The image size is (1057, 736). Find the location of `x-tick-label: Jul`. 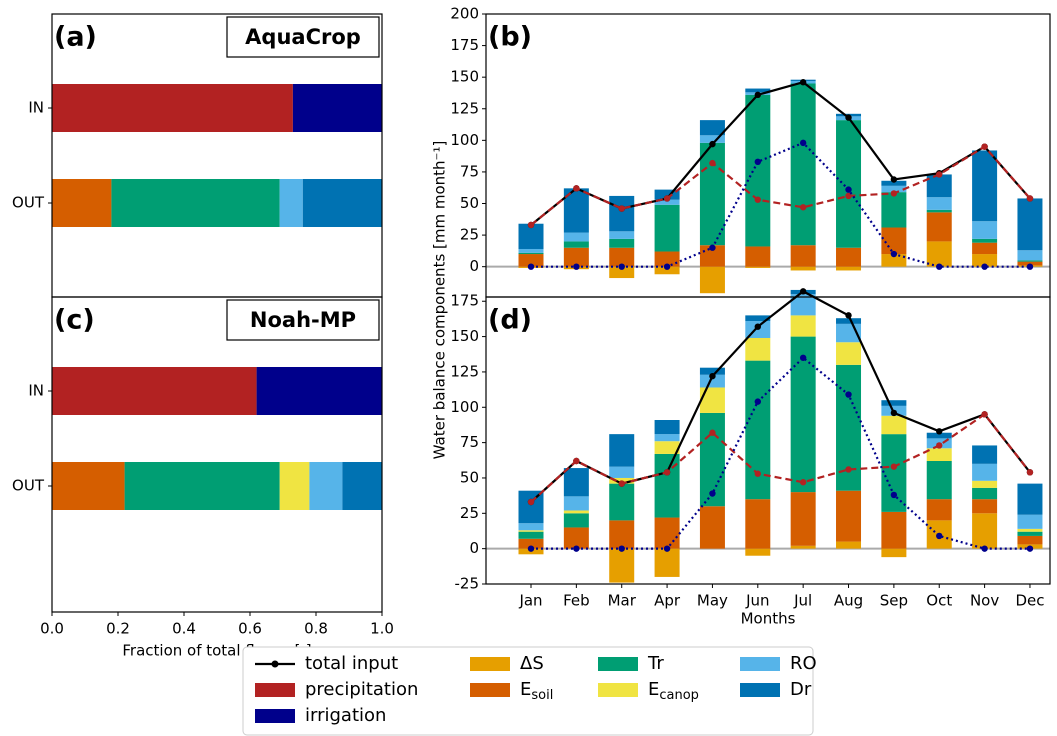

x-tick-label: Jul is located at coordinates (802, 601).